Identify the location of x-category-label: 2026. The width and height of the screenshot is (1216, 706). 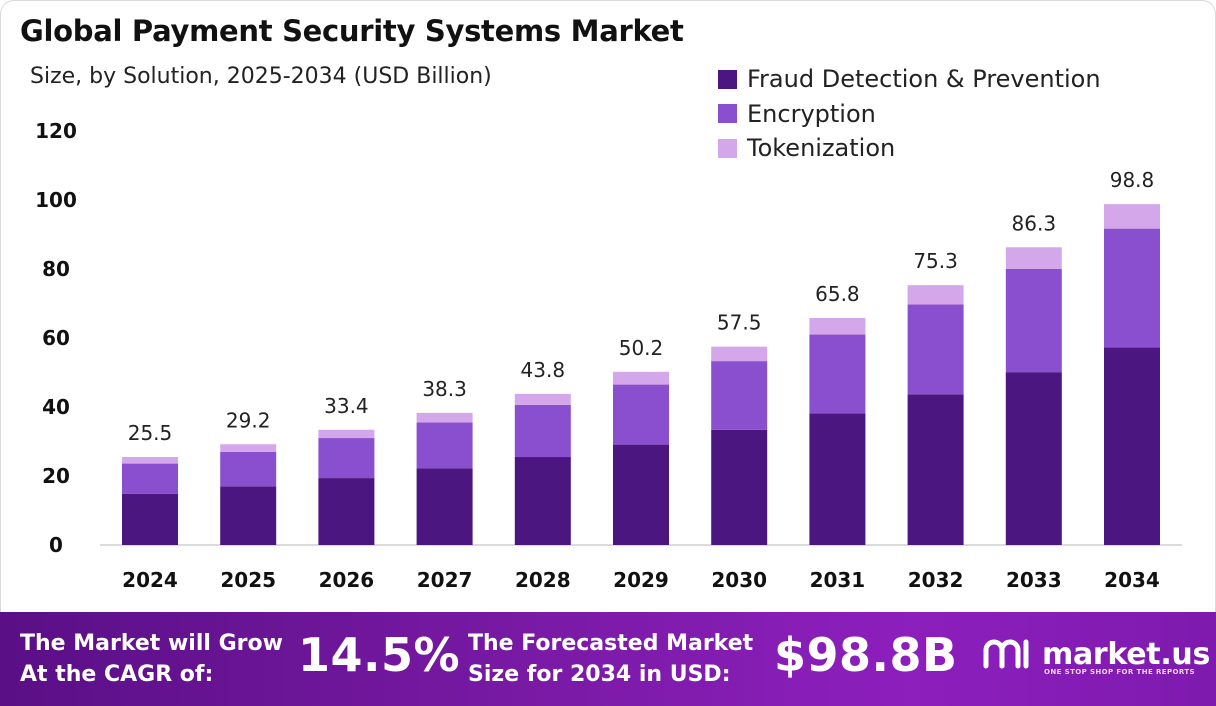
(347, 580).